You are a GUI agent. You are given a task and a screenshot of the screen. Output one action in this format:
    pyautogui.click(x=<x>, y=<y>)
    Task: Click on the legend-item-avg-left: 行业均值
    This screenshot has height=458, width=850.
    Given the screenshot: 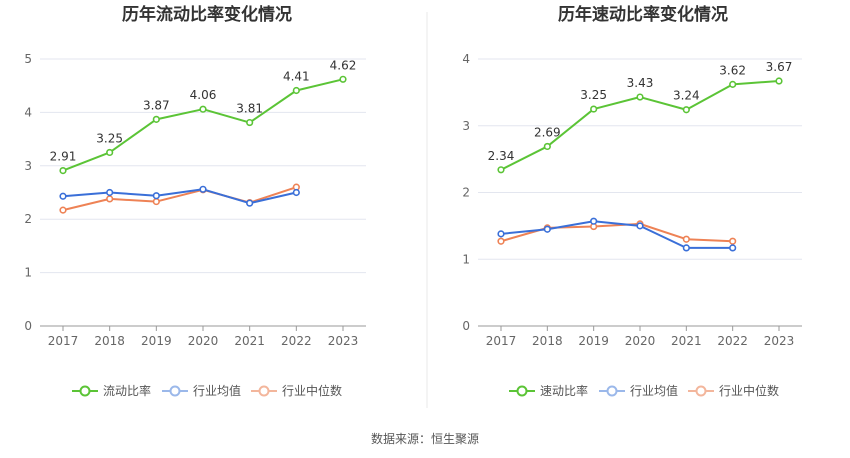 What is the action you would take?
    pyautogui.click(x=201, y=390)
    